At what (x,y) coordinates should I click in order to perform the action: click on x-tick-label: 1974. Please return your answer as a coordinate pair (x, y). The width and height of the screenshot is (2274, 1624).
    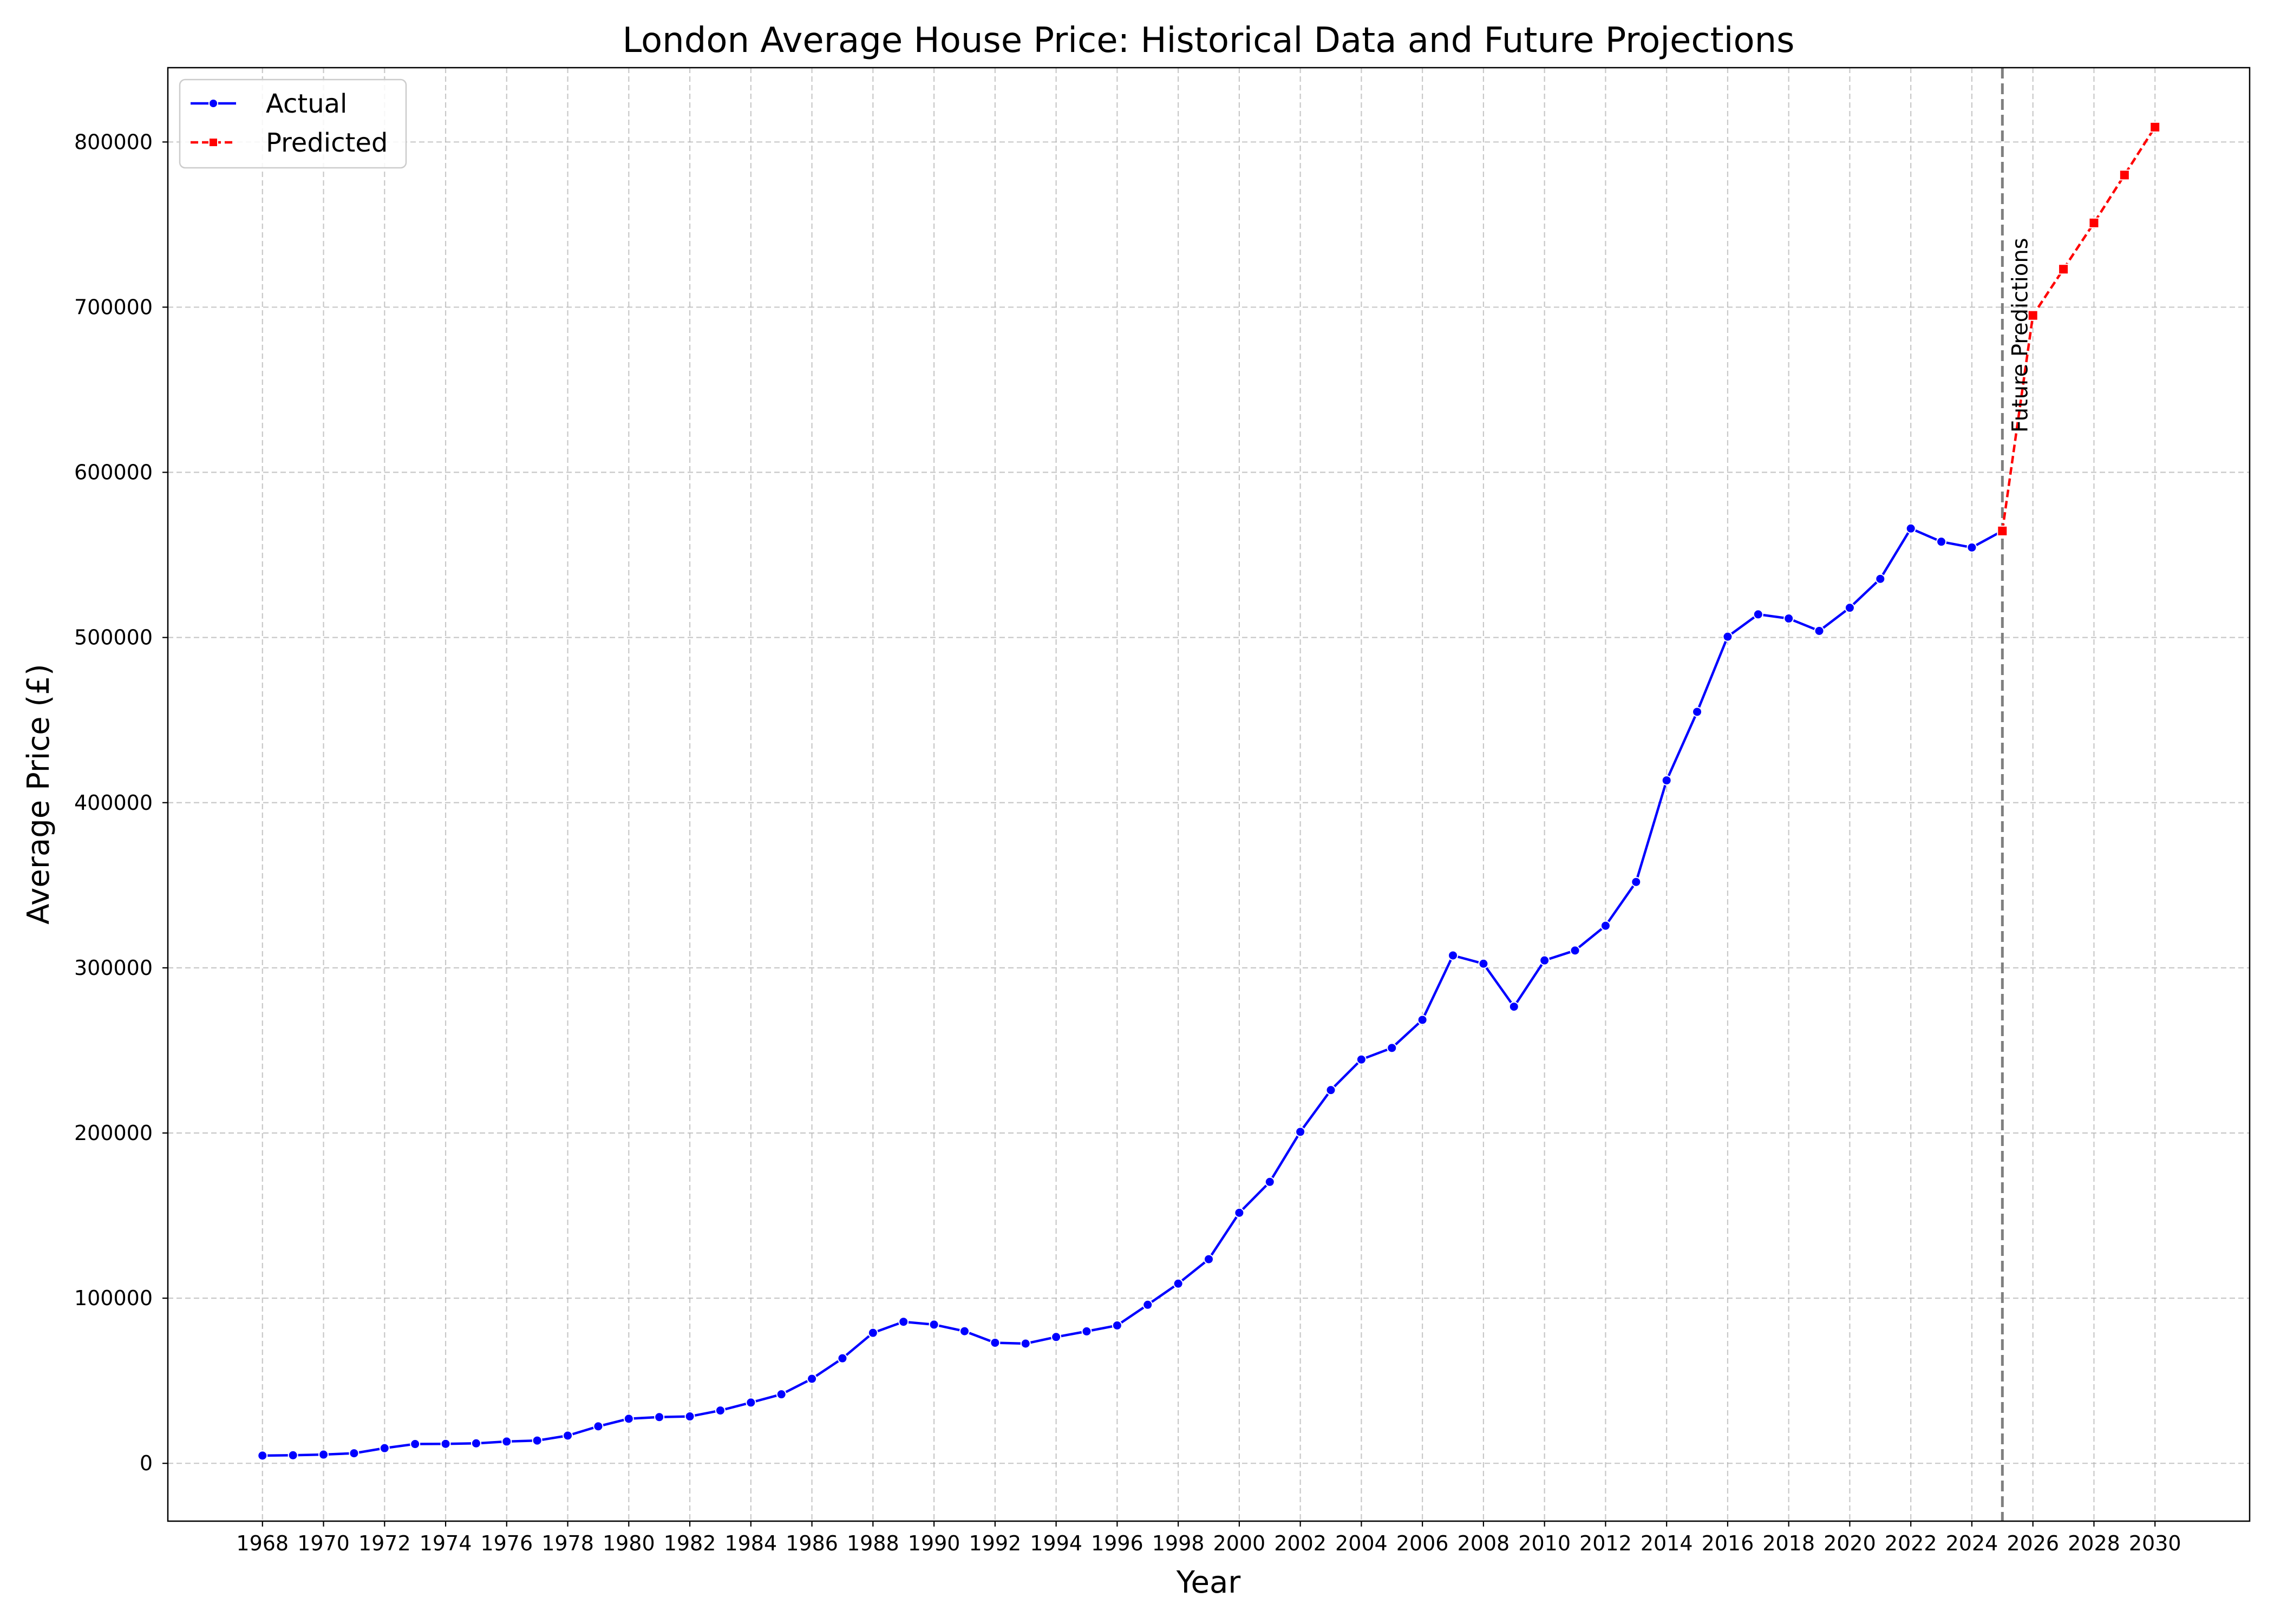
    Looking at the image, I should click on (446, 1543).